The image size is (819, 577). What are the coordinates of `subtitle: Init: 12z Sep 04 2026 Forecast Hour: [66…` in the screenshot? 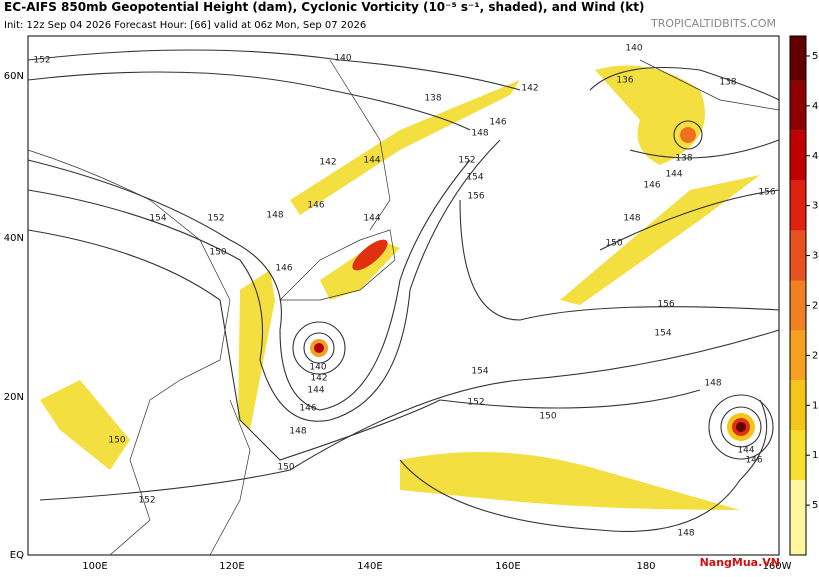 It's located at (185, 25).